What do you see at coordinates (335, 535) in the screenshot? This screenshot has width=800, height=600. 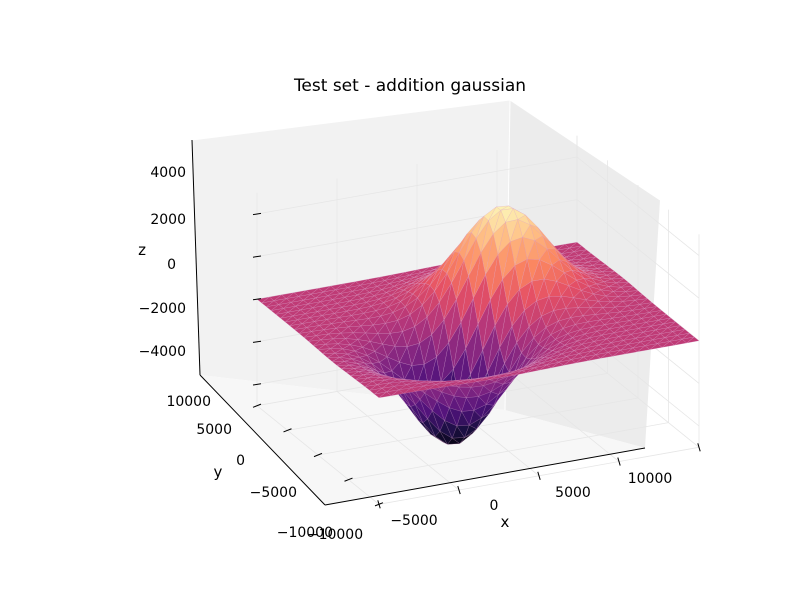 I see `x-tick-label: −10000` at bounding box center [335, 535].